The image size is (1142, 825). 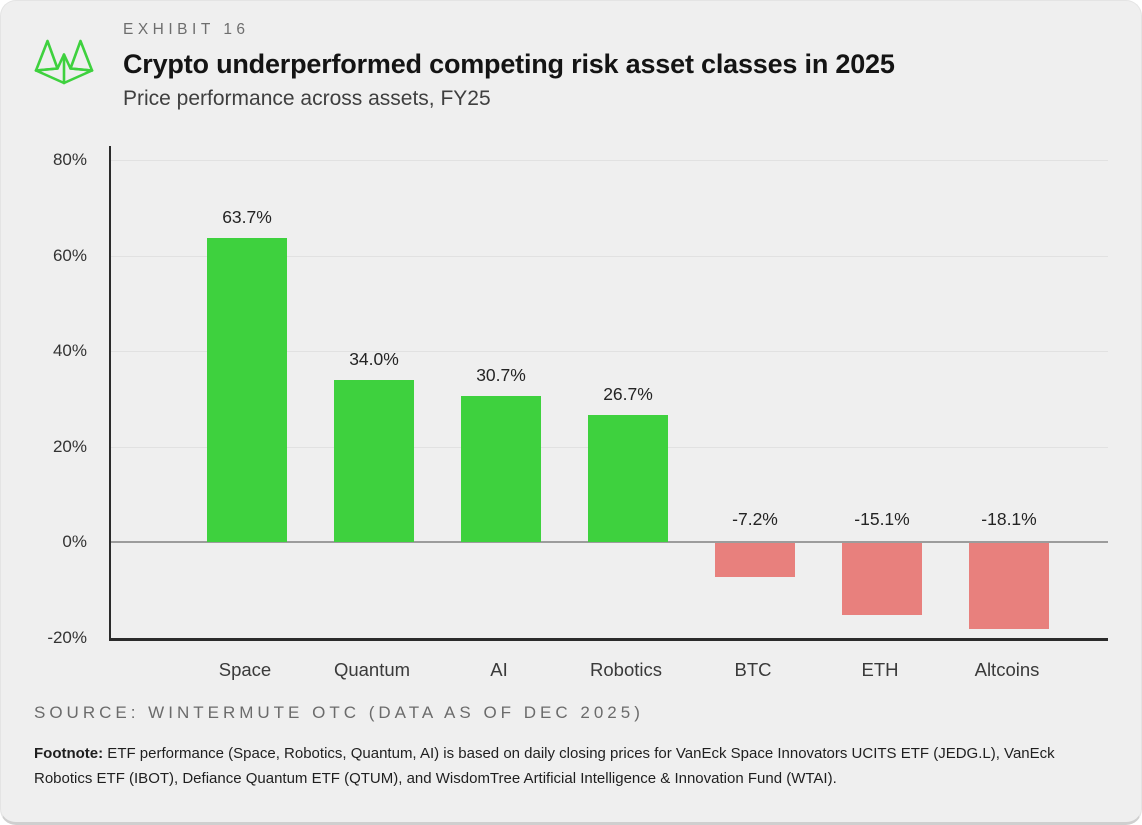 I want to click on value-label-eth: -15.1%, so click(x=882, y=519).